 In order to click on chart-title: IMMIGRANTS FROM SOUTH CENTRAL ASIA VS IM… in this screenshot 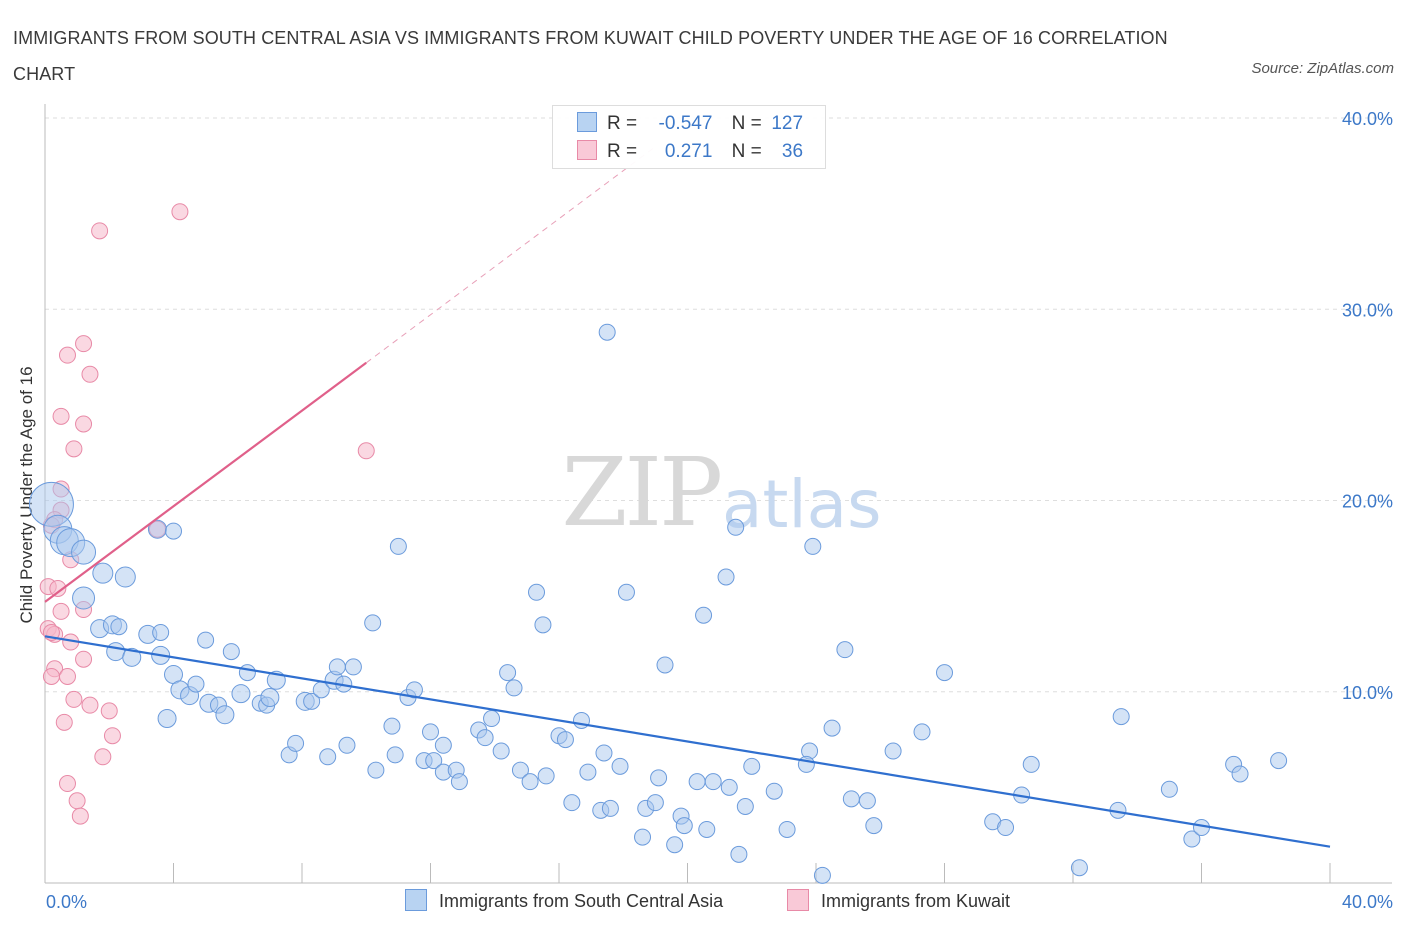, I will do `click(590, 56)`.